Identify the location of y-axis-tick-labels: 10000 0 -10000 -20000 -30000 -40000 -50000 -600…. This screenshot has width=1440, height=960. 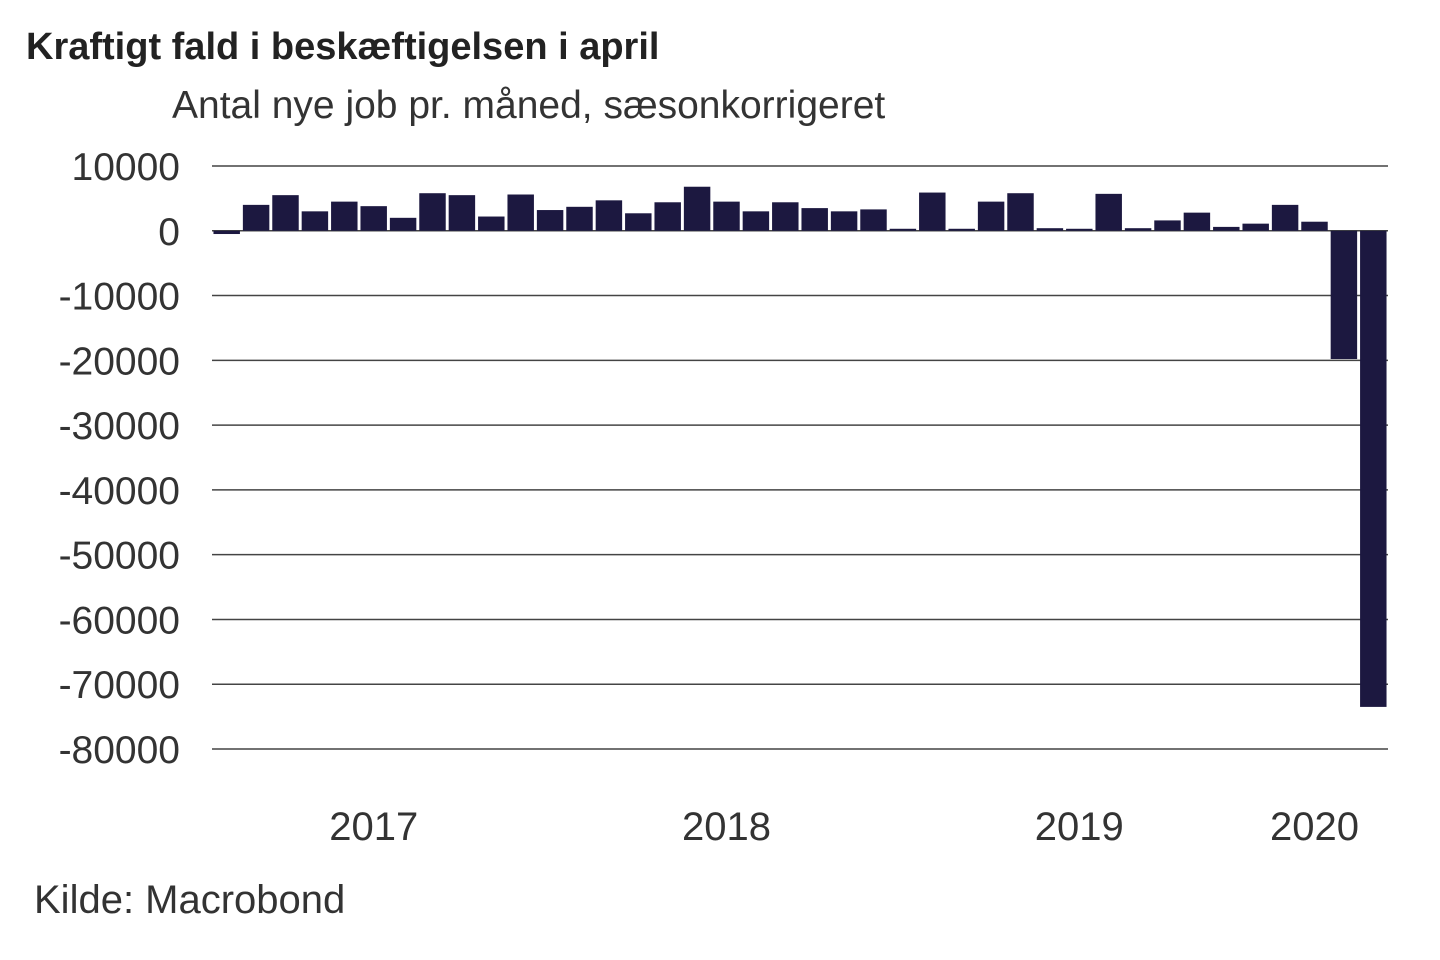
(119, 459).